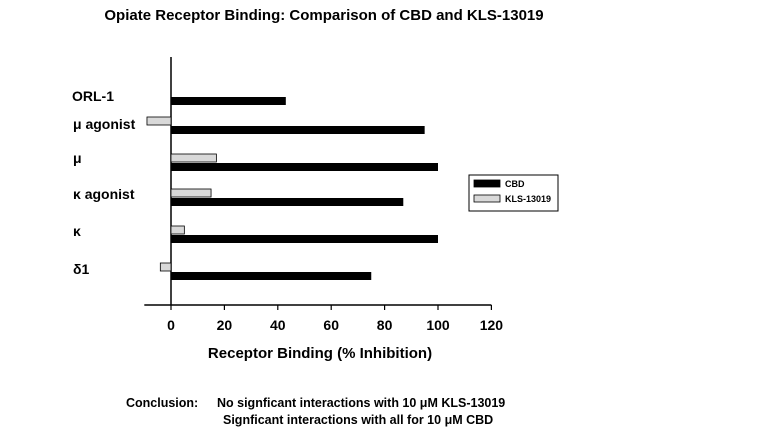  Describe the element at coordinates (513, 193) in the screenshot. I see `legend: CBD KLS-13019` at that location.